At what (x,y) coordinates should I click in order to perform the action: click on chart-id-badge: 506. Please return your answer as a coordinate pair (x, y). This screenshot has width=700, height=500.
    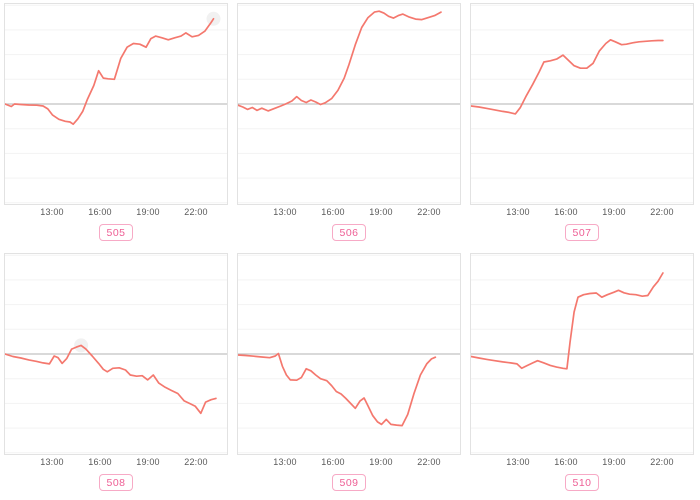
    Looking at the image, I should click on (349, 232).